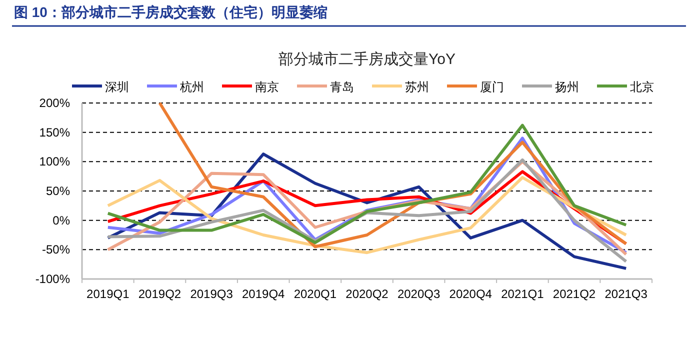  What do you see at coordinates (52, 279) in the screenshot?
I see `y-tick-label: -100%` at bounding box center [52, 279].